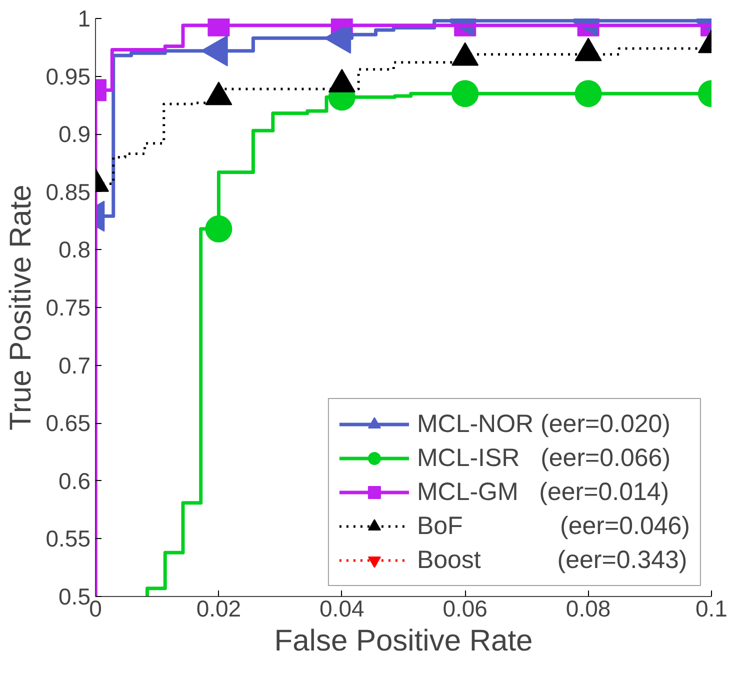  Describe the element at coordinates (543, 424) in the screenshot. I see `legend-label: MCL-NOR (eer=0.020)` at that location.